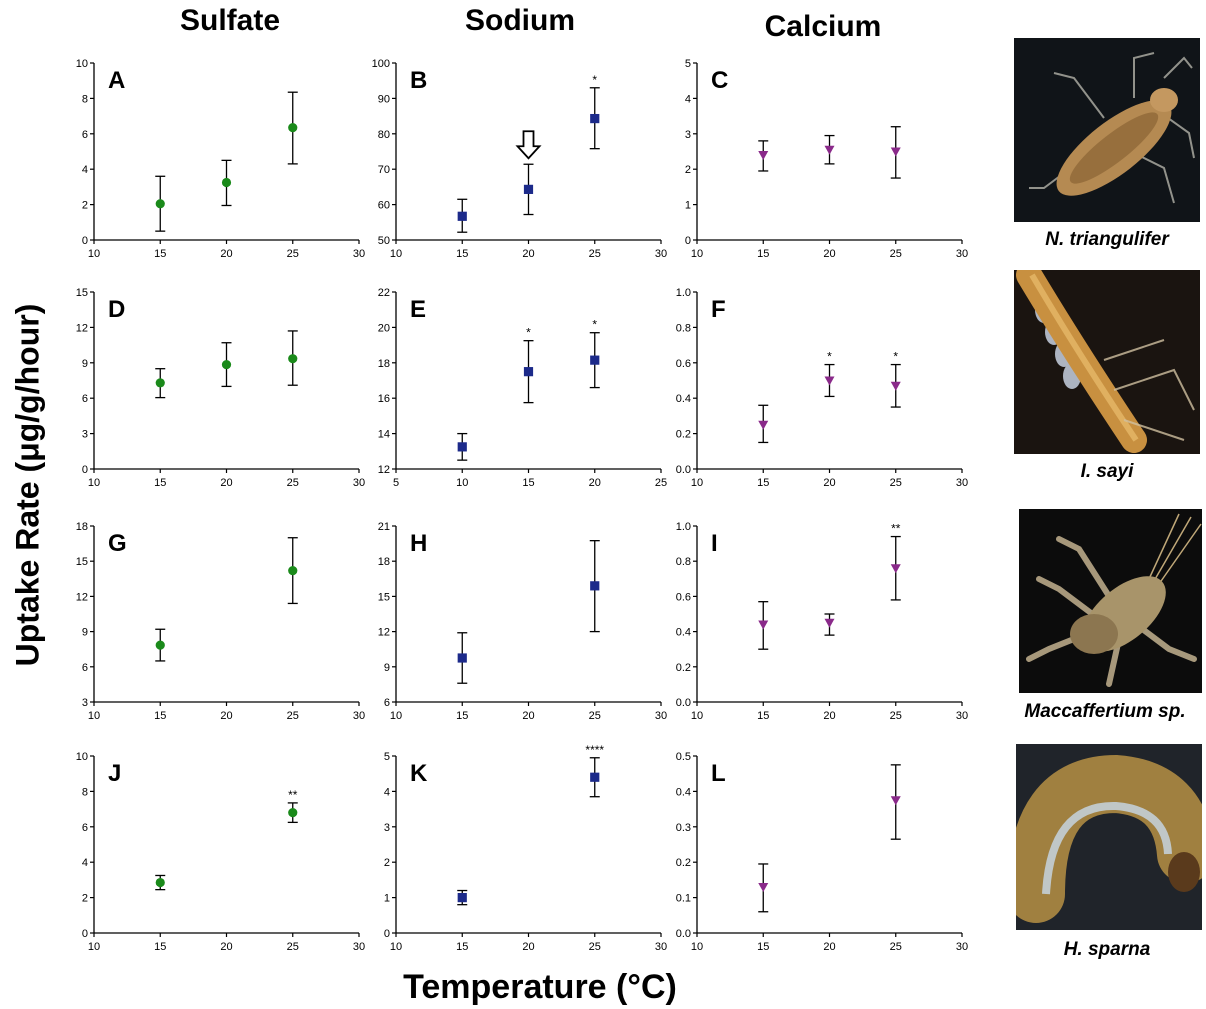 The height and width of the screenshot is (1009, 1206). Describe the element at coordinates (823, 26) in the screenshot. I see `column-title-calcium: Calcium` at that location.